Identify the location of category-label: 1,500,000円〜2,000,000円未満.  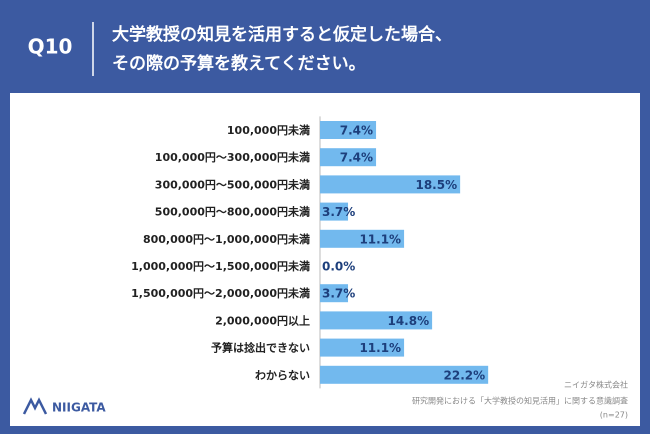
(220, 293).